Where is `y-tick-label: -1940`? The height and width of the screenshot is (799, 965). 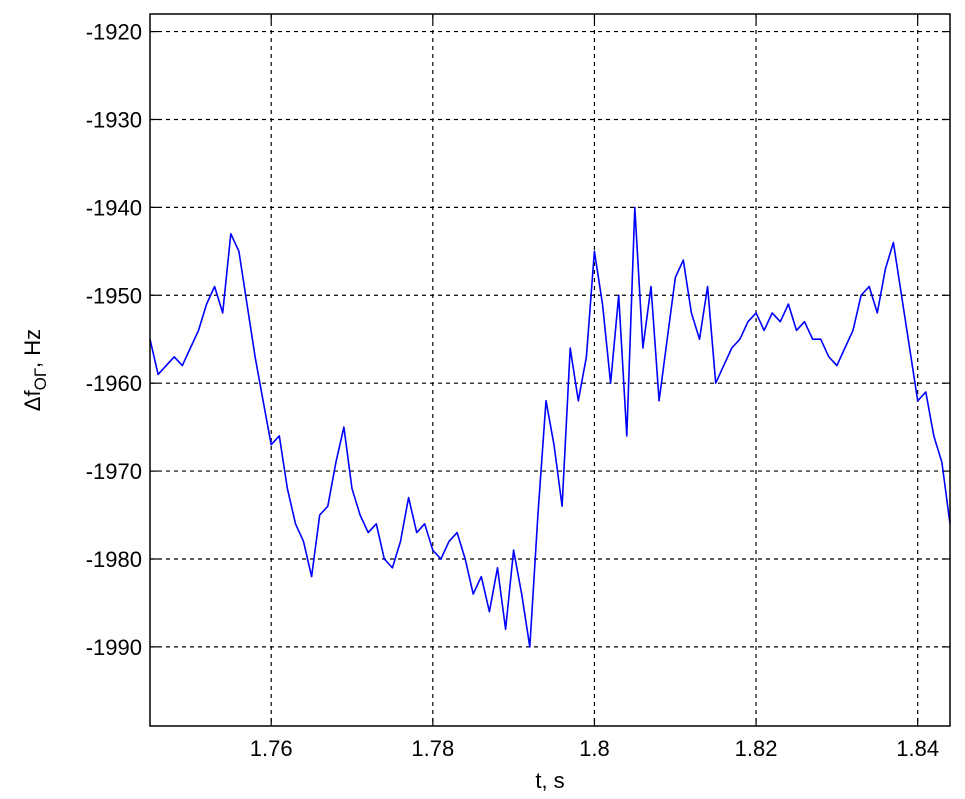 y-tick-label: -1940 is located at coordinates (114, 207).